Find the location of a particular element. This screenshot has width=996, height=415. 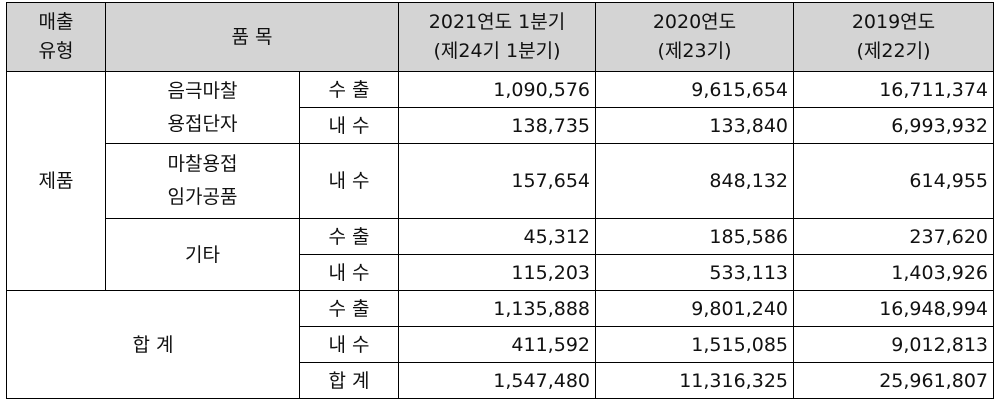

value-2020-cell: 11,316,325 is located at coordinates (694, 380).